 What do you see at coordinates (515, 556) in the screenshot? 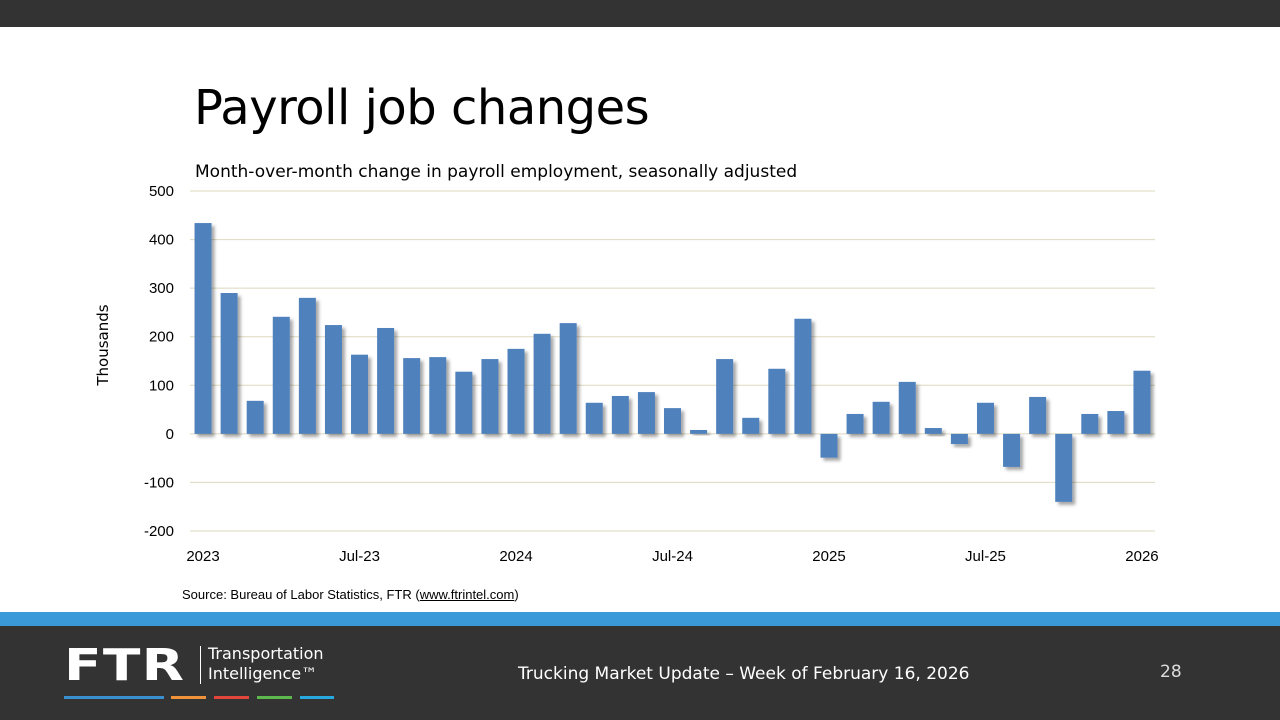
I see `x-tick-label: 2024` at bounding box center [515, 556].